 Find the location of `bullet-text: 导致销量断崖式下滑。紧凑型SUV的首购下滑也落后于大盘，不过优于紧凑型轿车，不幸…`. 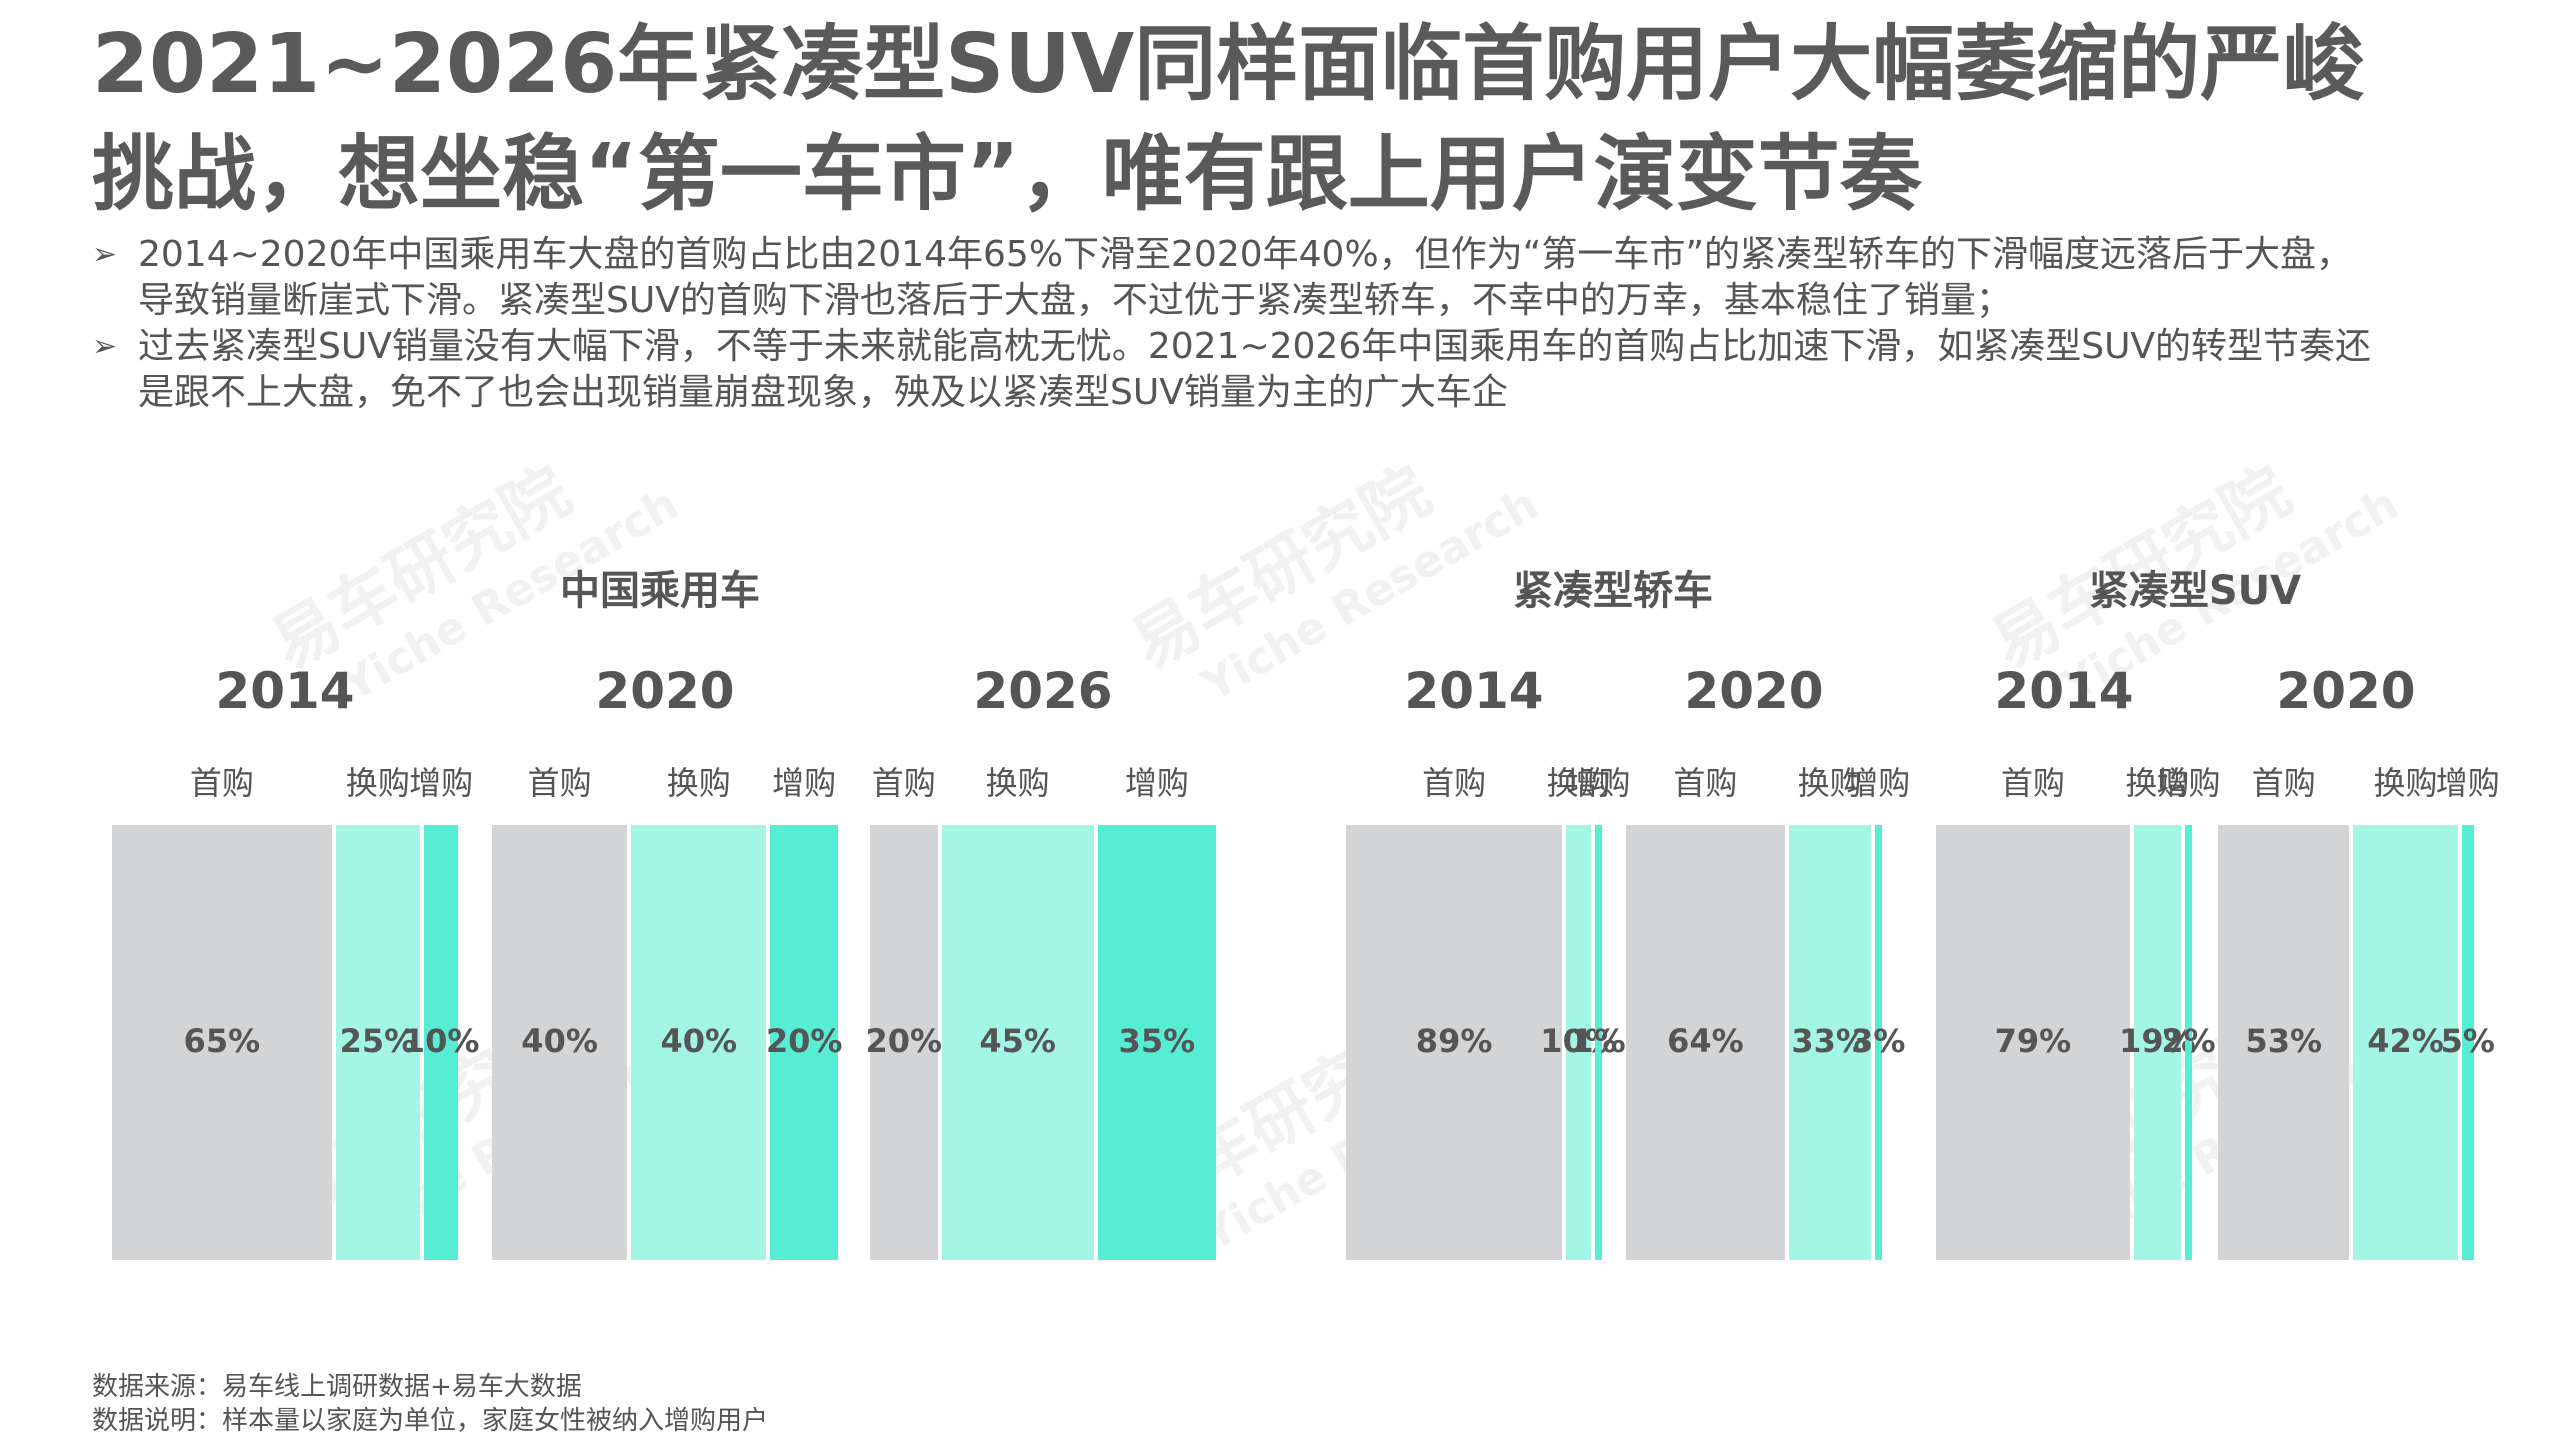

bullet-text: 导致销量断崖式下滑。紧凑型SUV的首购下滑也落后于大盘，不过优于紧凑型轿车，不幸… is located at coordinates (1075, 300).